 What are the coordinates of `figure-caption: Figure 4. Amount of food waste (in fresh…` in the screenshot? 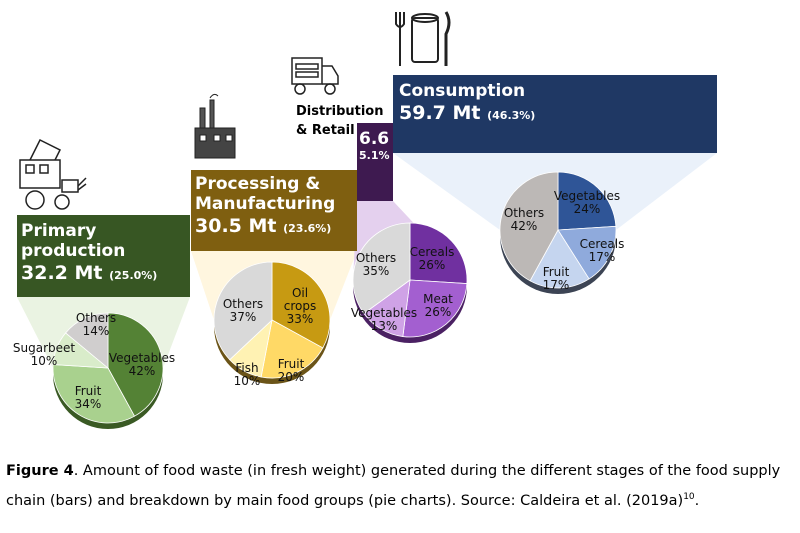 It's located at (401, 486).